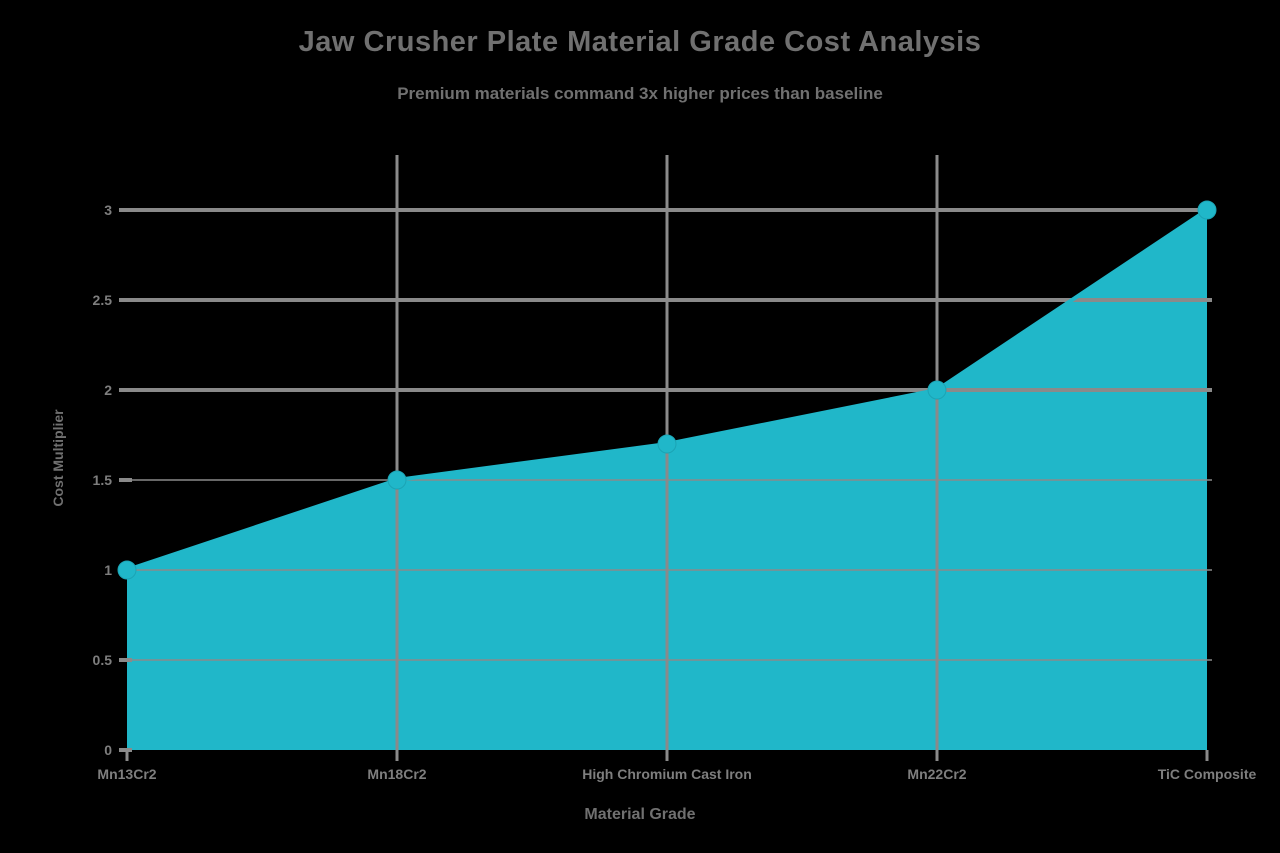  Describe the element at coordinates (103, 660) in the screenshot. I see `y-tick-label: 0.5` at that location.